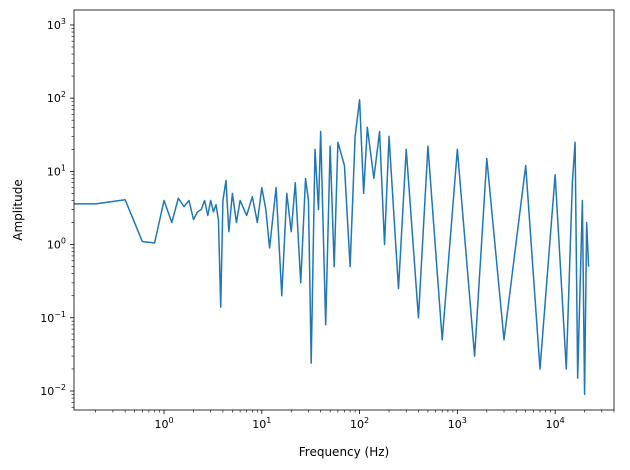  Describe the element at coordinates (18, 210) in the screenshot. I see `y-axis-label: Amplitude` at that location.